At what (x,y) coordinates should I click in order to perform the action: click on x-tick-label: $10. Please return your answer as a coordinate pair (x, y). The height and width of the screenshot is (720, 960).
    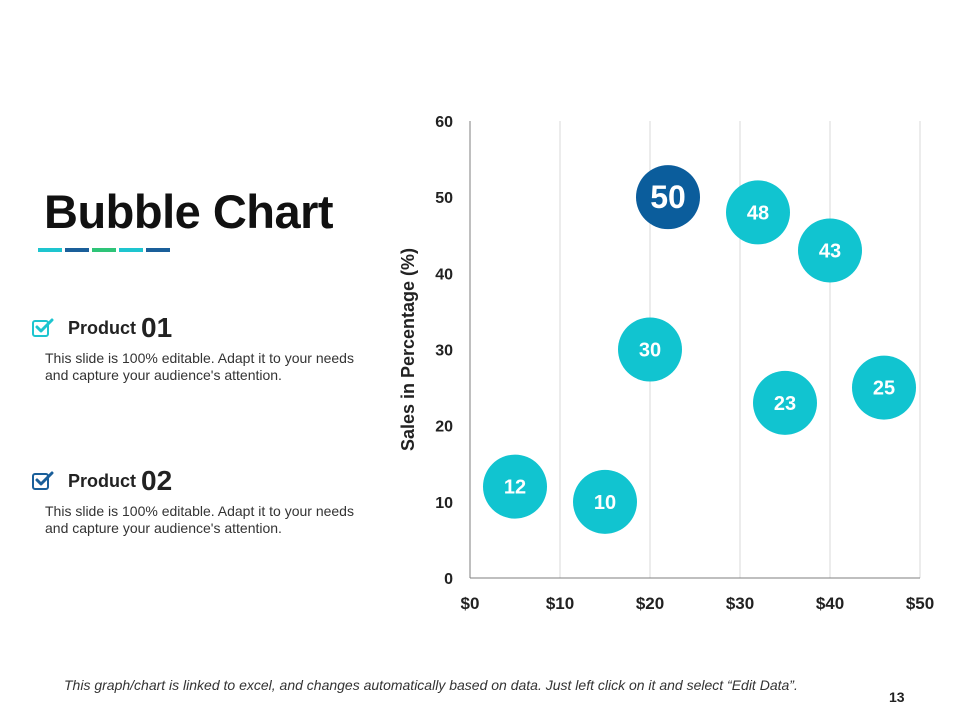
    Looking at the image, I should click on (560, 603).